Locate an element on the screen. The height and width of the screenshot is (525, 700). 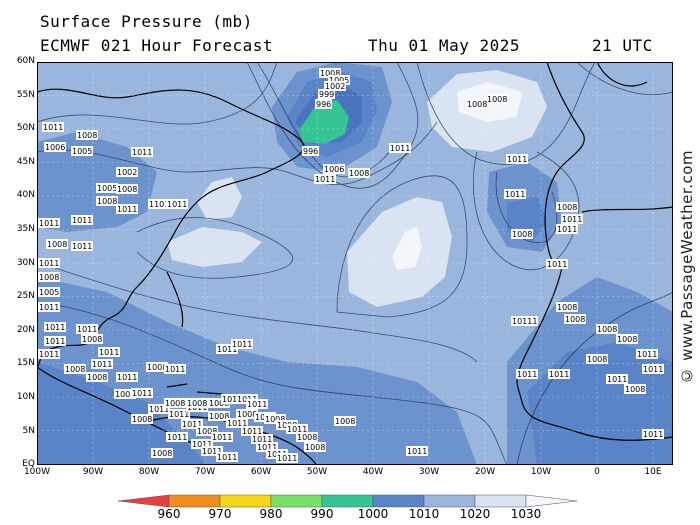
pressure-label: 996 is located at coordinates (323, 104).